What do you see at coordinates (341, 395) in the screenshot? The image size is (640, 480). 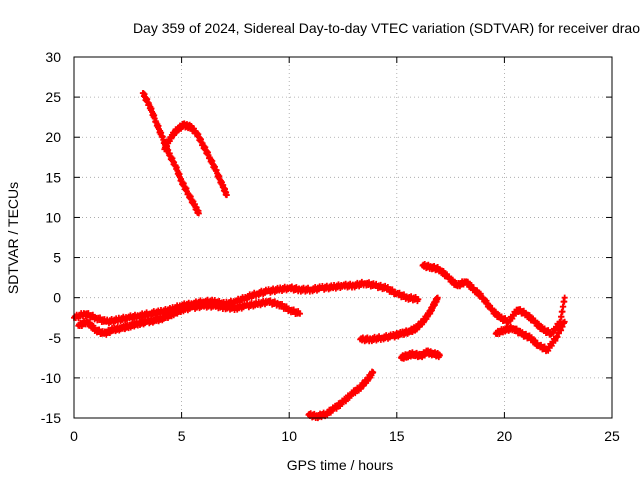 I see `series-seg-f-low-rise` at bounding box center [341, 395].